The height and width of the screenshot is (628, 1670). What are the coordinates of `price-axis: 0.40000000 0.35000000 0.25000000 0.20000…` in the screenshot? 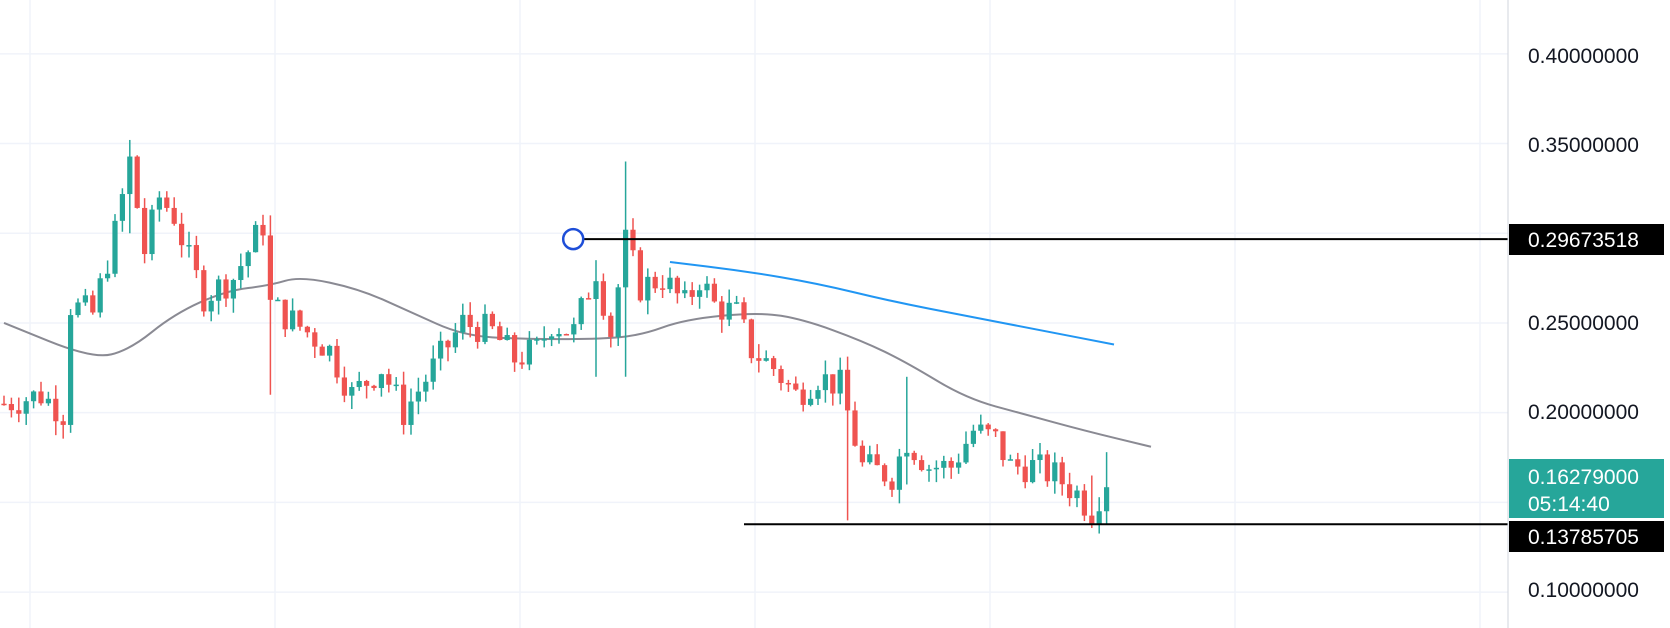 It's located at (1585, 314).